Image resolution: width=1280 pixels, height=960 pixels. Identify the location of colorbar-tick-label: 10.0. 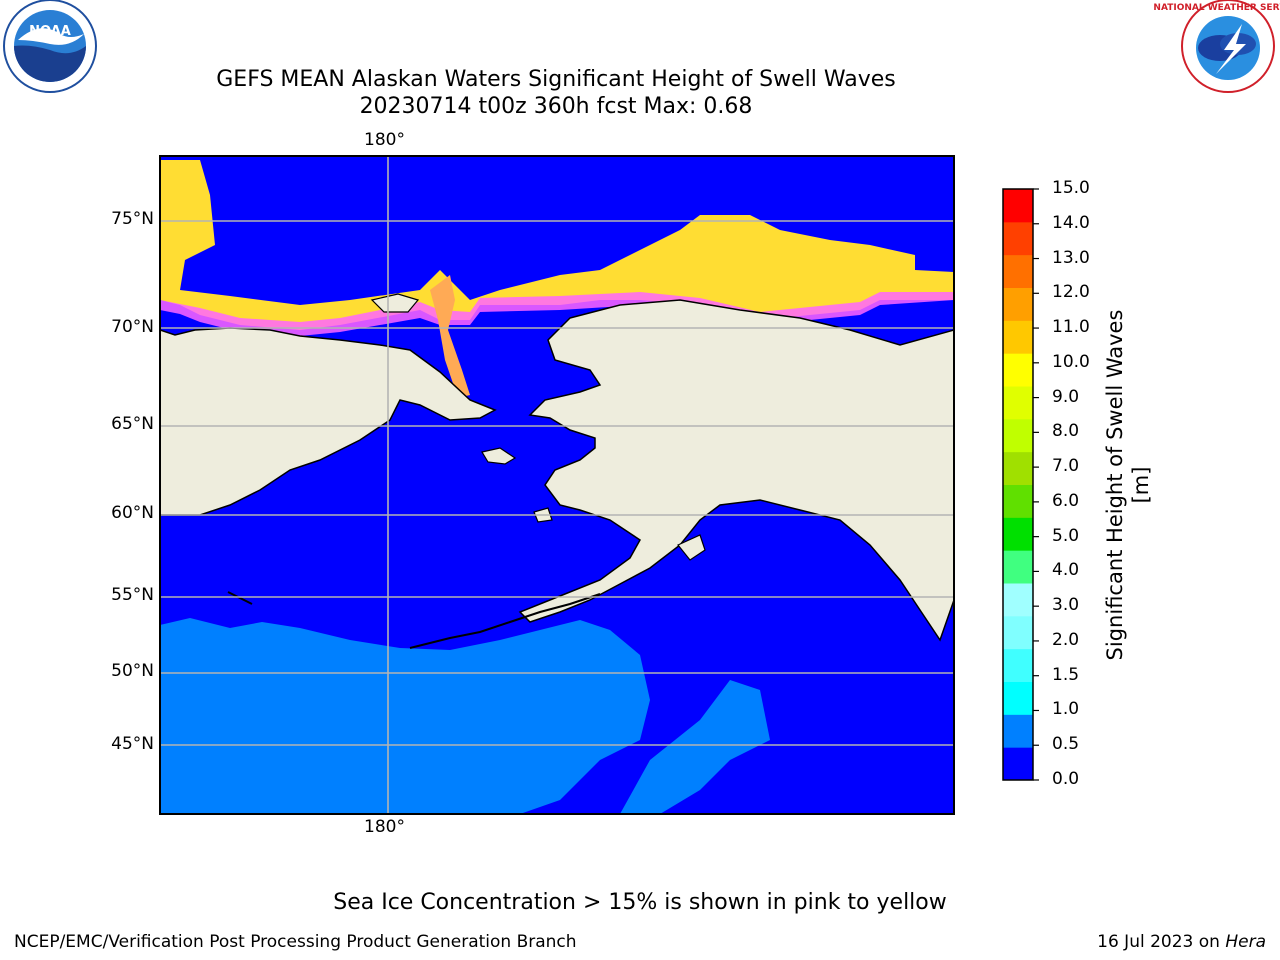
(1071, 361).